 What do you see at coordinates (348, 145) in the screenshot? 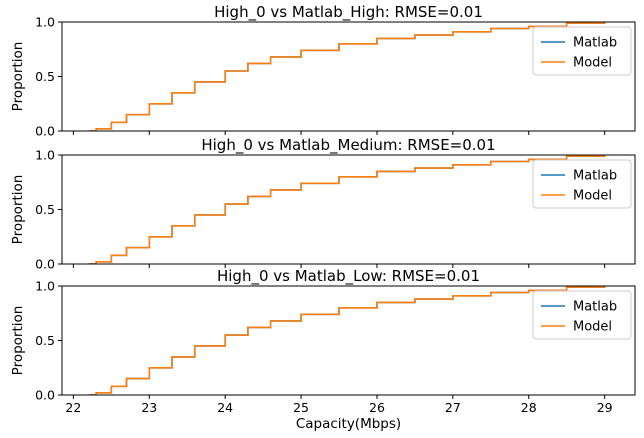
I see `subplot-title: High_0 vs Matlab_Medium: RMSE=0.01` at bounding box center [348, 145].